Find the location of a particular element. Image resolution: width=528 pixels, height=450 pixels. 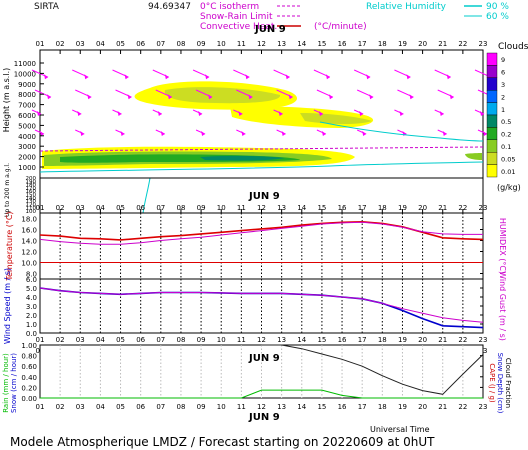

top-hour-label: 05 is located at coordinates (120, 44).